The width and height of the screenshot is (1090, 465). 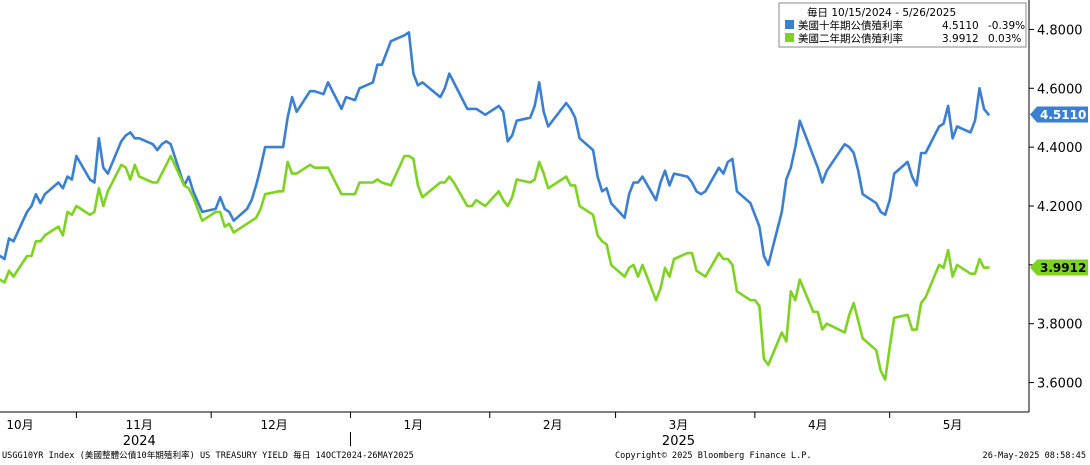 What do you see at coordinates (139, 425) in the screenshot?
I see `x-tick-label: 11月` at bounding box center [139, 425].